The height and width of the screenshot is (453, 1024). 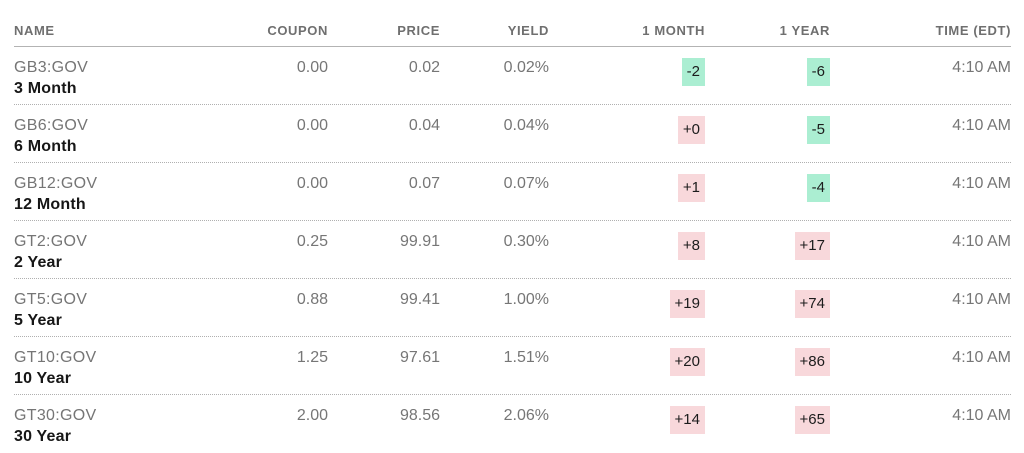 What do you see at coordinates (687, 304) in the screenshot?
I see `one-month-change-badge: +19` at bounding box center [687, 304].